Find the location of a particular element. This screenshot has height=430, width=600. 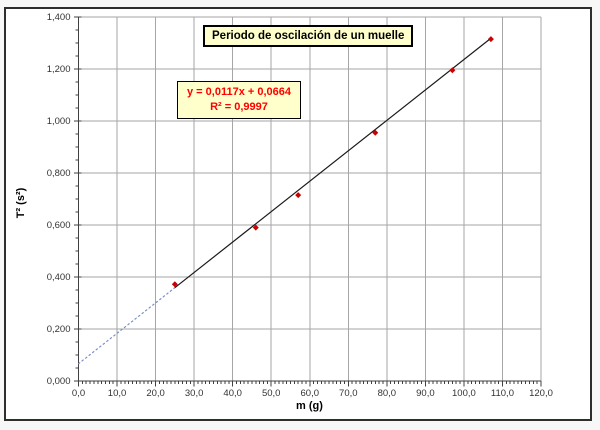

y-tick-label: 1,200 is located at coordinates (59, 69).